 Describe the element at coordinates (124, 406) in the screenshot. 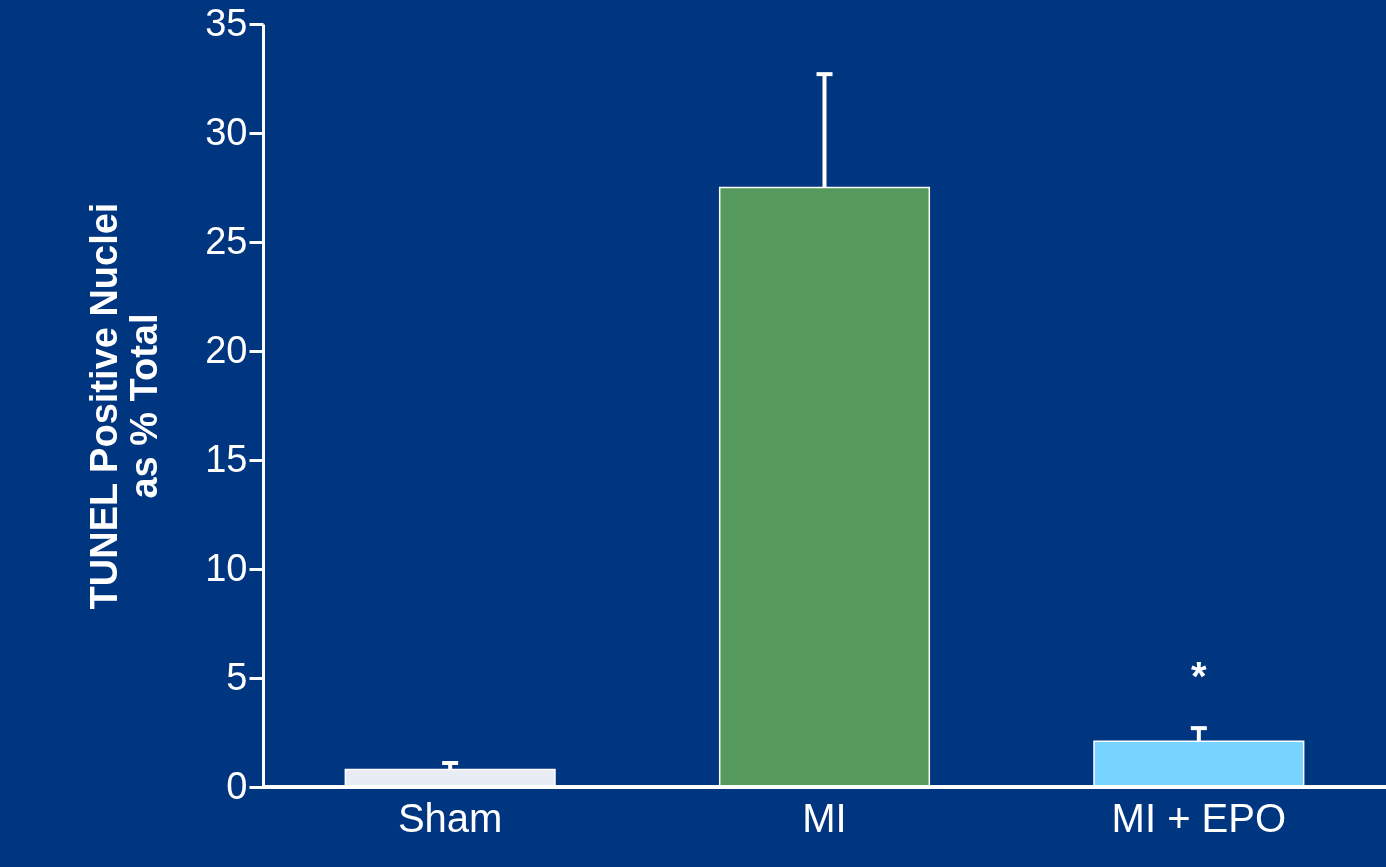

I see `y-axis-title: TUNEL Positive Nuclei as % Total` at that location.